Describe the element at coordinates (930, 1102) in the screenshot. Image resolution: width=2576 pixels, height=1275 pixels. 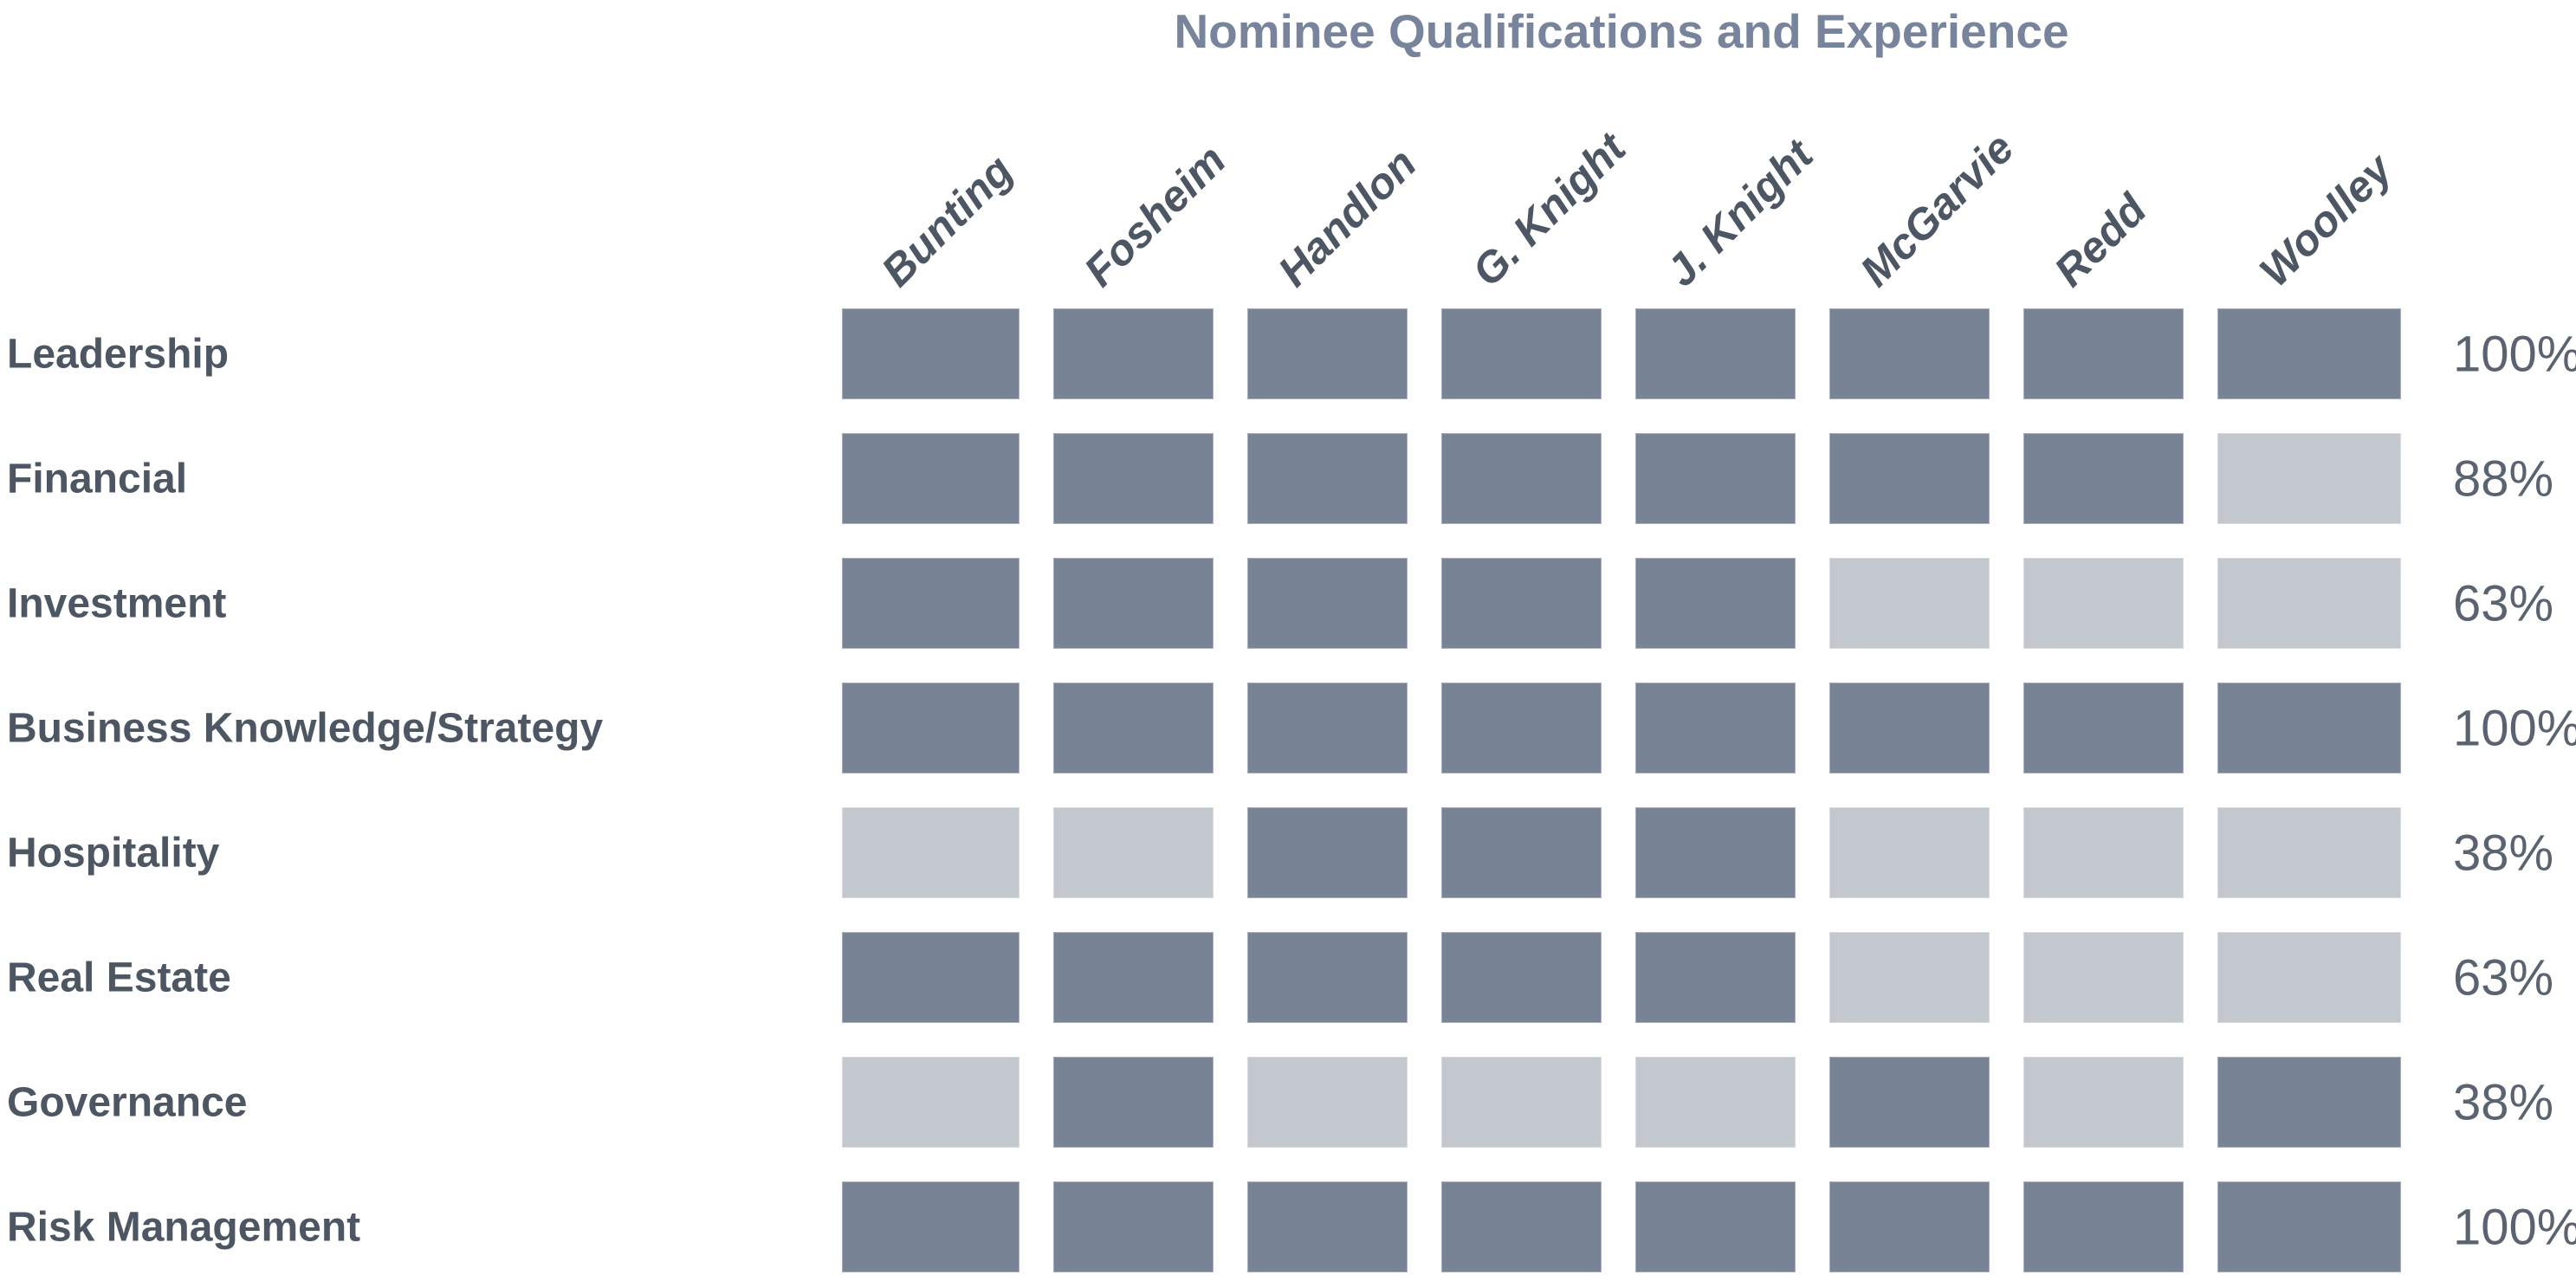
I see `cell-governance-bunting` at that location.